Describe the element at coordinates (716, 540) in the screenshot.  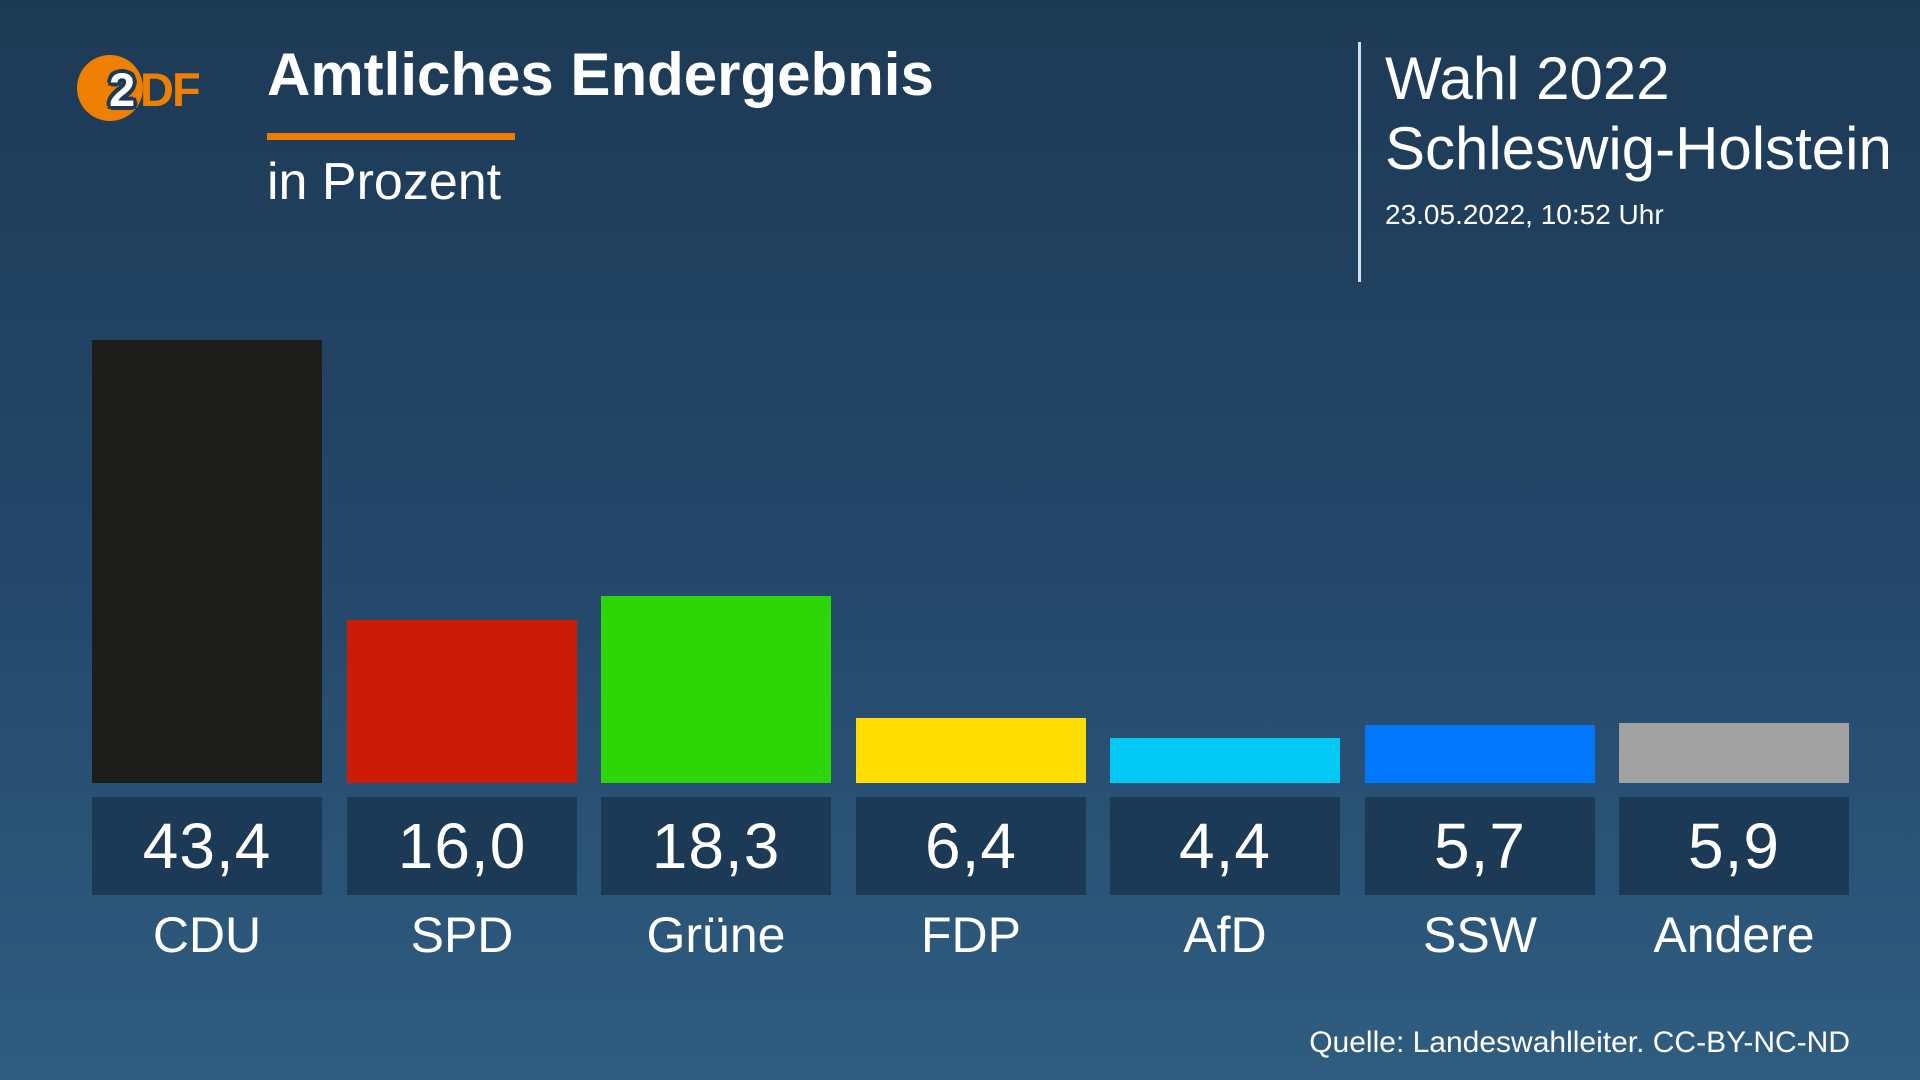
I see `chart-column-gruene: 18,3 Grüne` at that location.